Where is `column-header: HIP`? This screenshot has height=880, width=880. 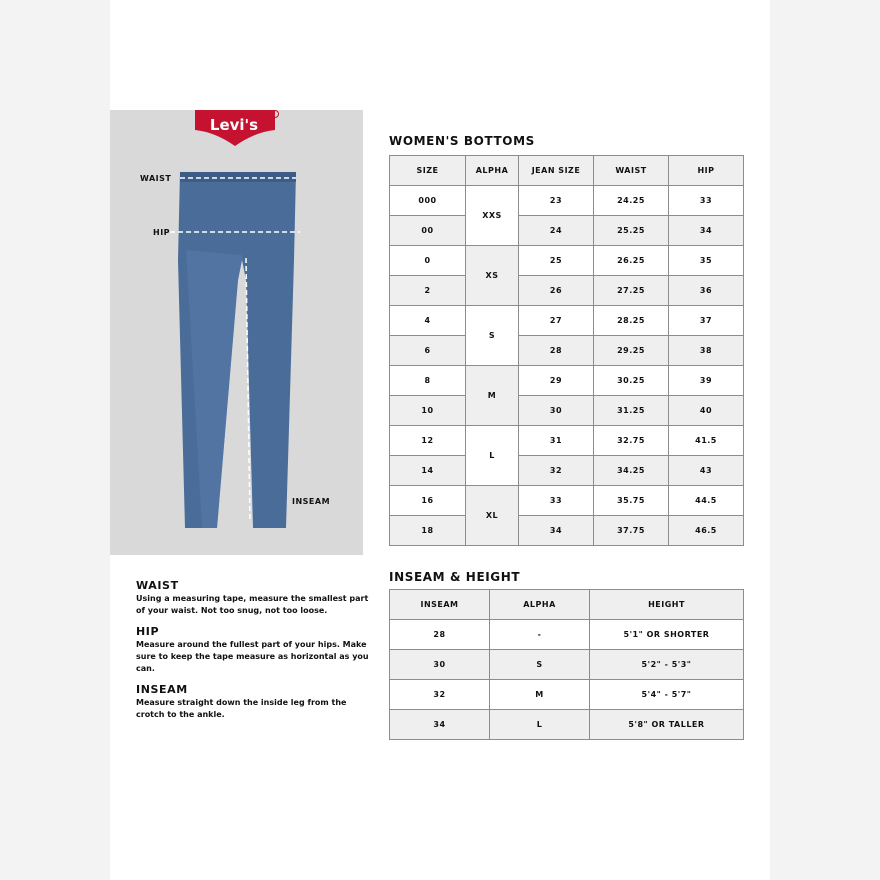
column-header: HIP is located at coordinates (706, 170).